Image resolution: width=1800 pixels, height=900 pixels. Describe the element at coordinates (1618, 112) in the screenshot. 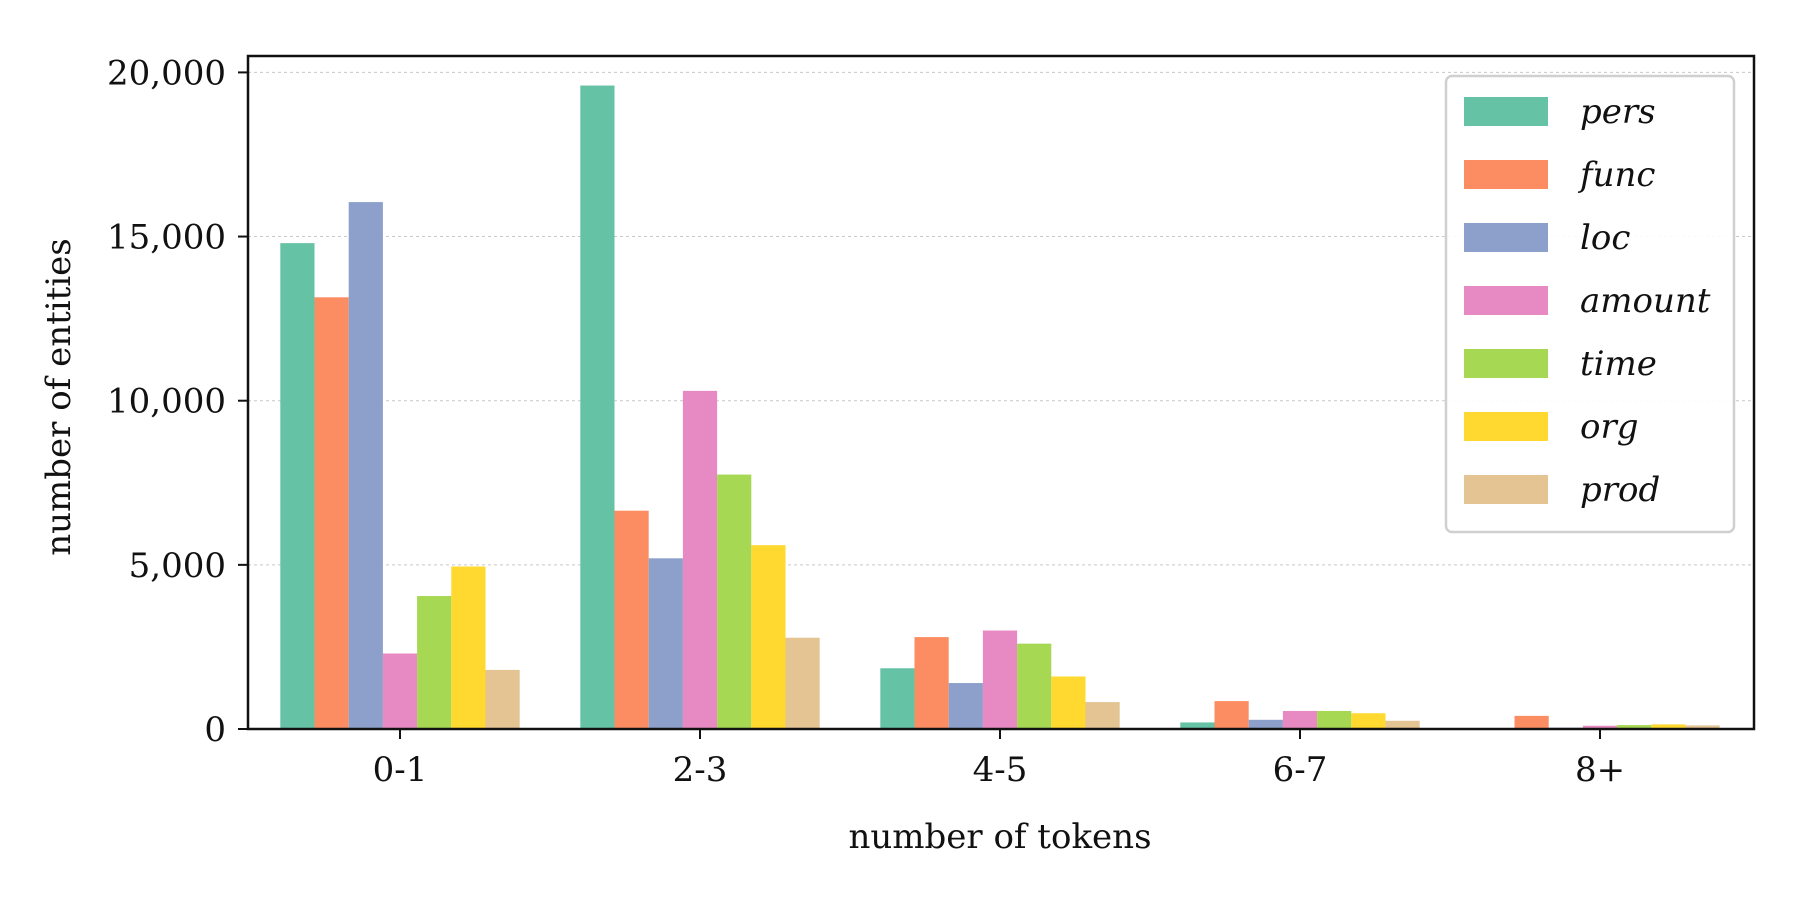

I see `legend-label-pers: pers` at that location.